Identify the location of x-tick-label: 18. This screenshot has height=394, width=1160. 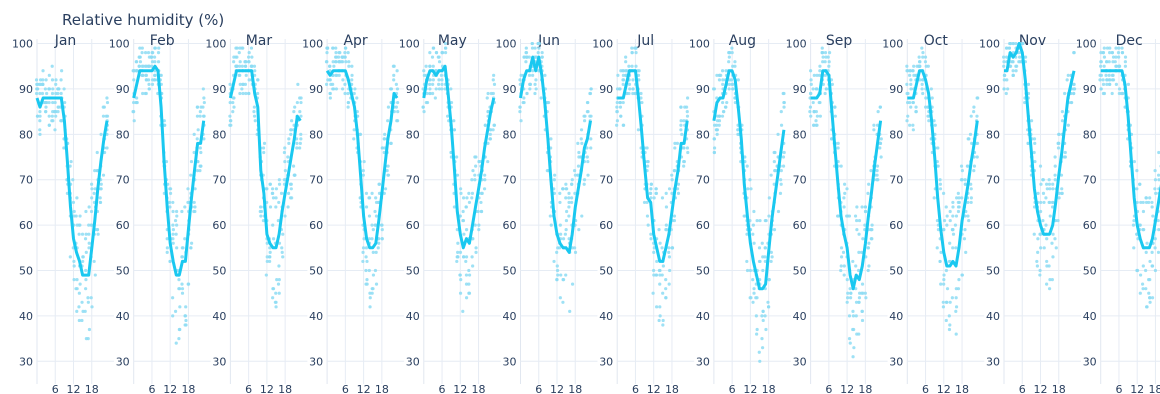
(382, 388).